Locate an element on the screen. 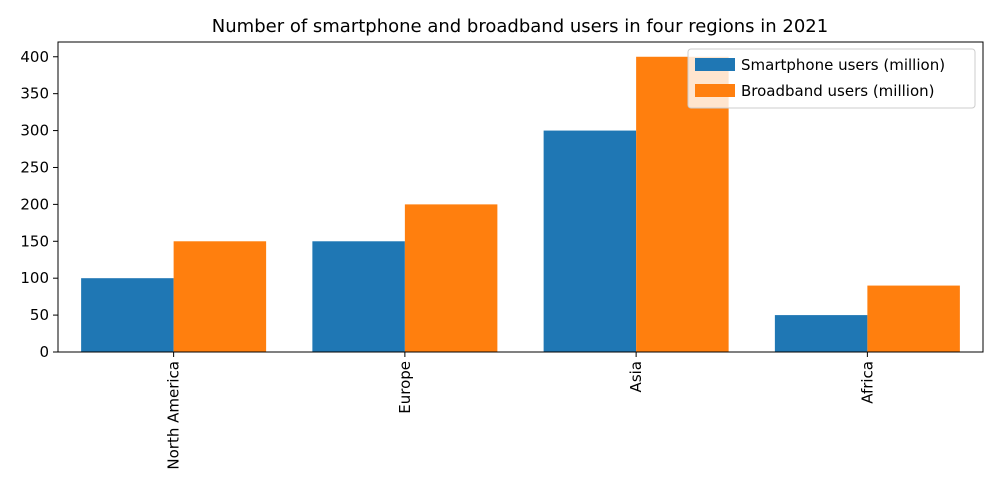 The height and width of the screenshot is (500, 1000). bar-smartphone-asia is located at coordinates (590, 241).